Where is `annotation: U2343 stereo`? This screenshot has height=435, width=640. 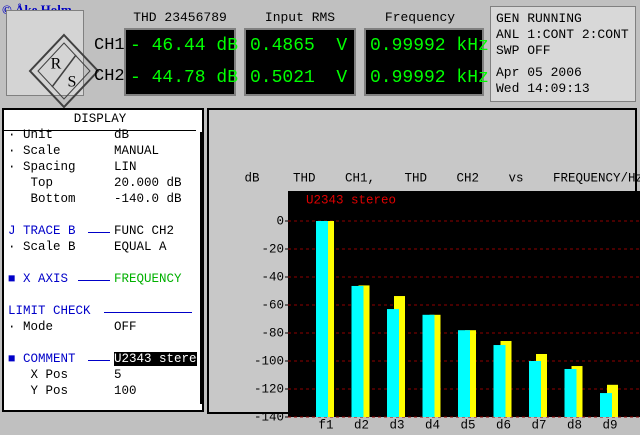 annotation: U2343 stereo is located at coordinates (351, 200).